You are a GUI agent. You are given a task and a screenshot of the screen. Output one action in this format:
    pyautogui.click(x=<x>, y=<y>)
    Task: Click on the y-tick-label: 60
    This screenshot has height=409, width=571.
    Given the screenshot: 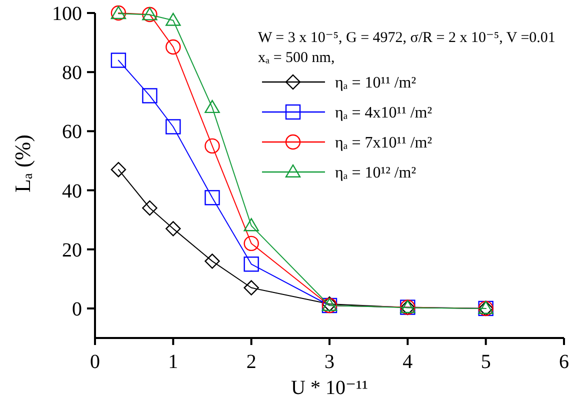 What is the action you would take?
    pyautogui.click(x=72, y=132)
    